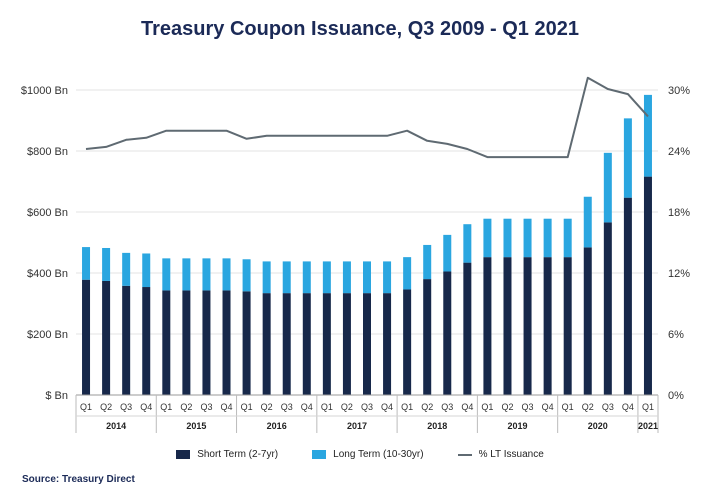 This screenshot has height=500, width=720. Describe the element at coordinates (116, 426) in the screenshot. I see `x-year-label: 2014` at that location.